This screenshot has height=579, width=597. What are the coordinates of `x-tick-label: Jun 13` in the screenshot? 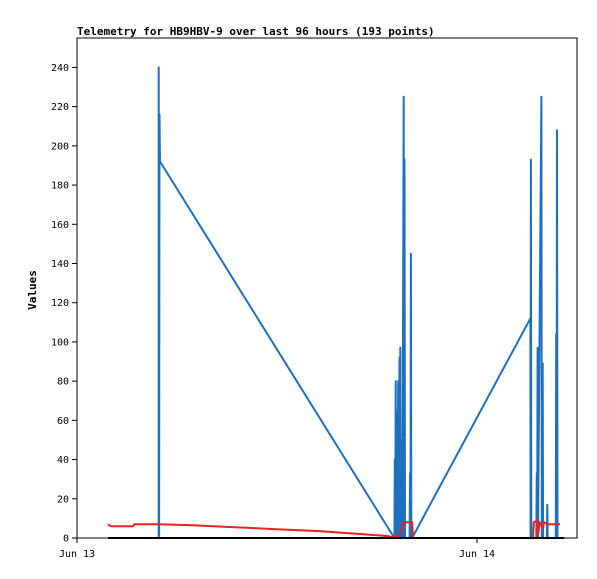 It's located at (77, 554).